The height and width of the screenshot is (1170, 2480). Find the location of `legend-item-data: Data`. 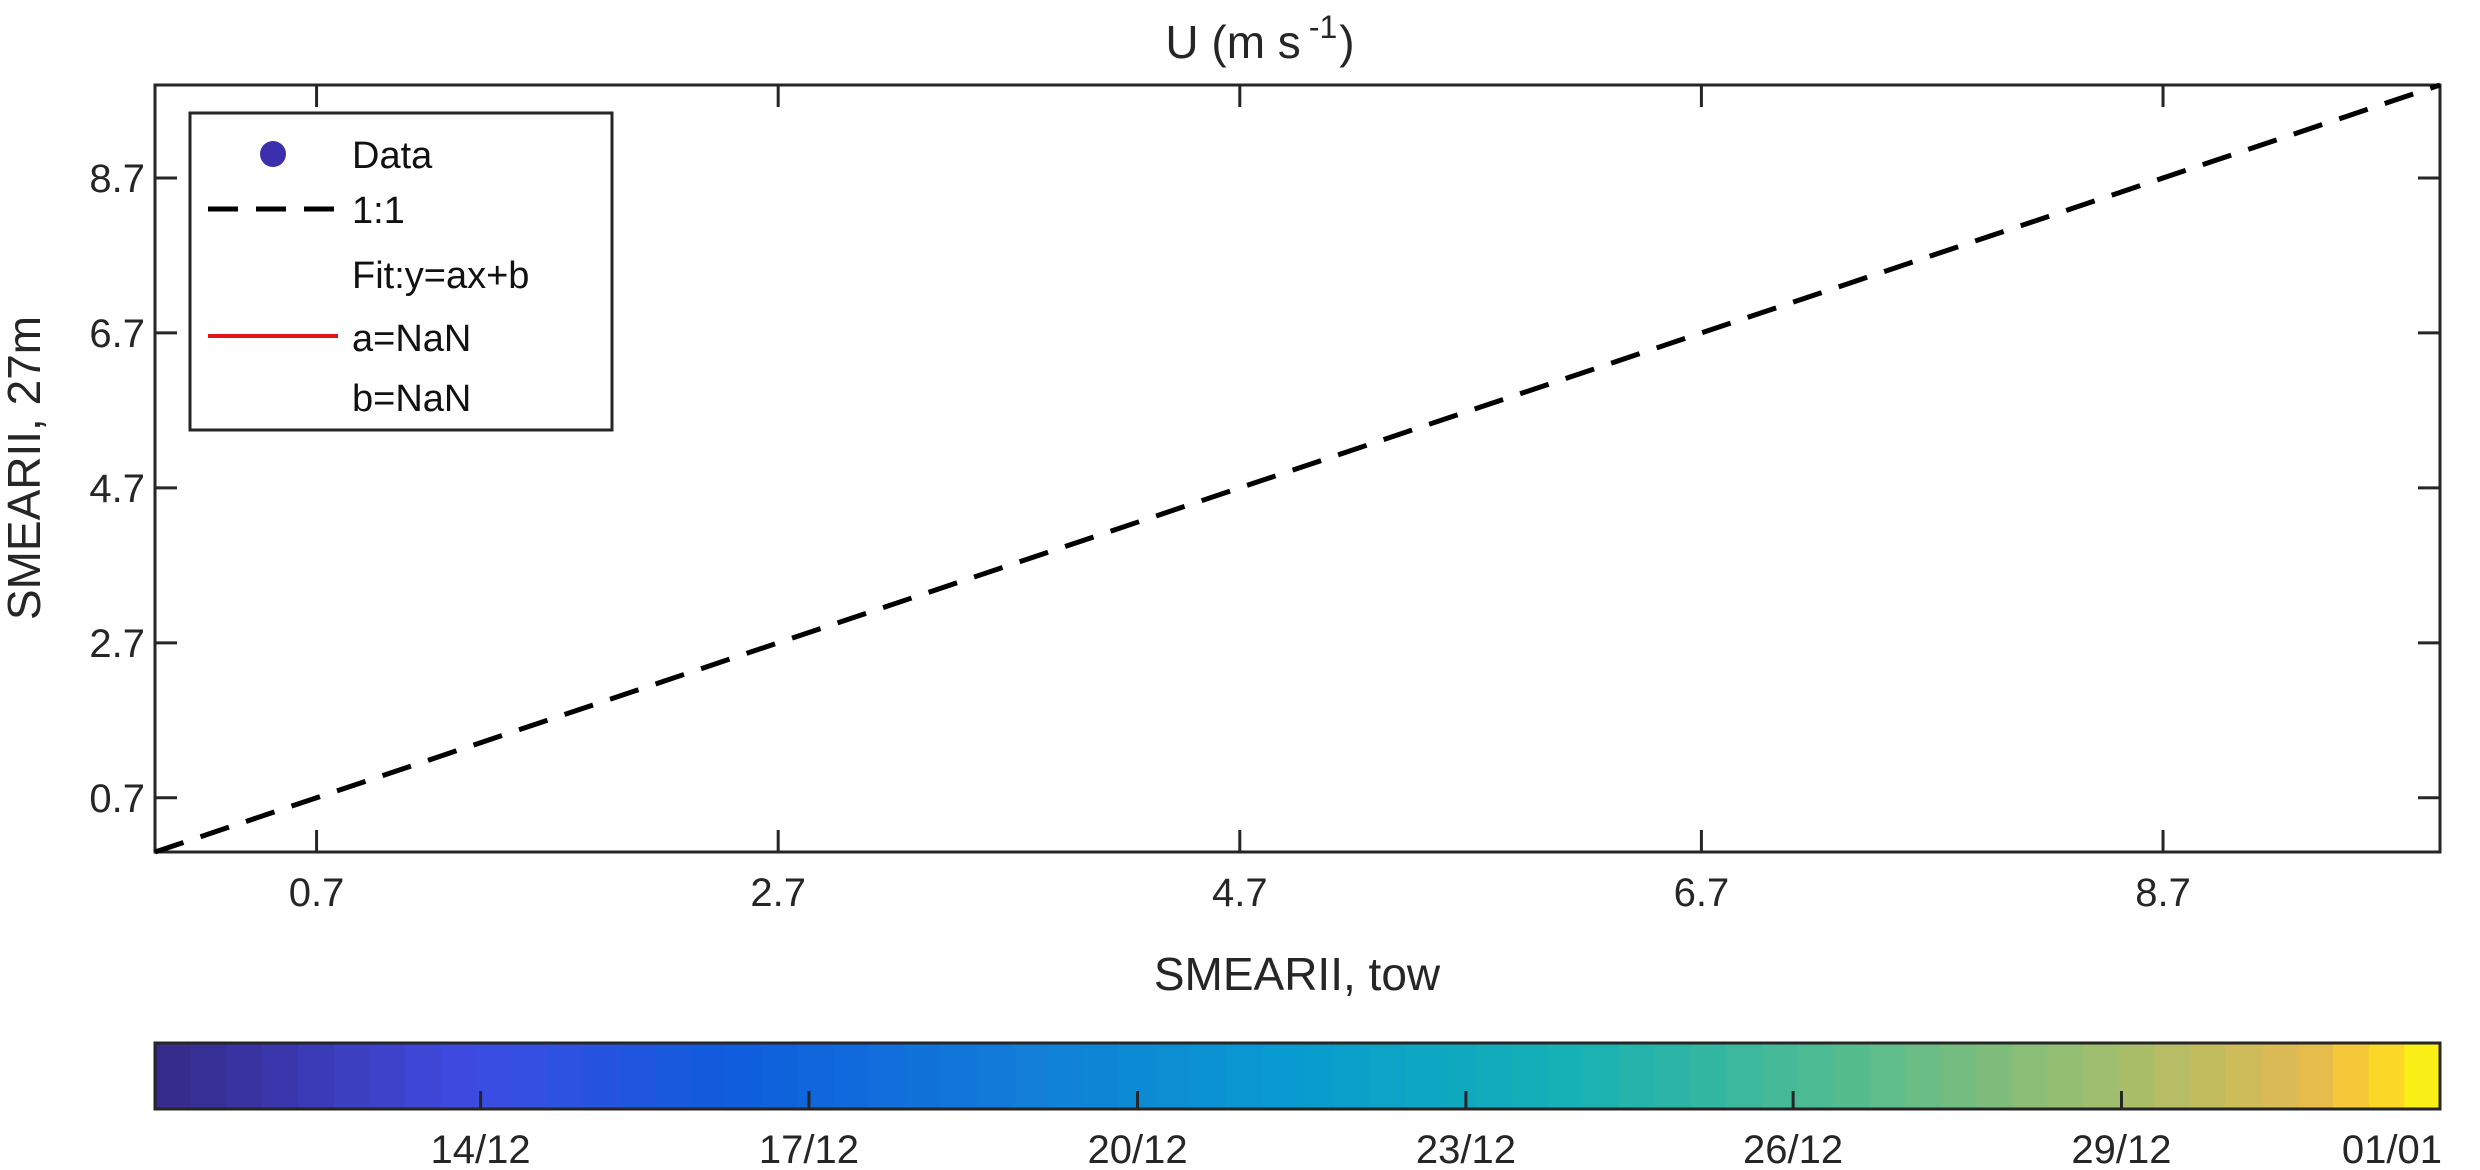

legend-item-data: Data is located at coordinates (392, 156).